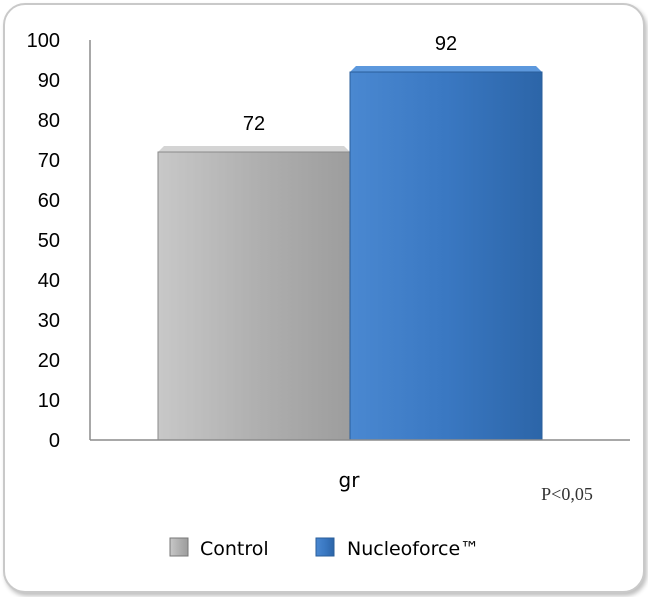 Image resolution: width=648 pixels, height=597 pixels. What do you see at coordinates (179, 547) in the screenshot?
I see `legend-swatch-control` at bounding box center [179, 547].